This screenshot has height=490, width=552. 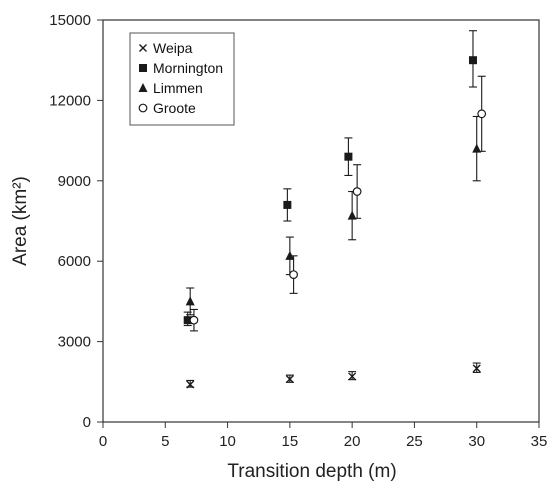 I want to click on y-tick-label: 12000, so click(x=70, y=100).